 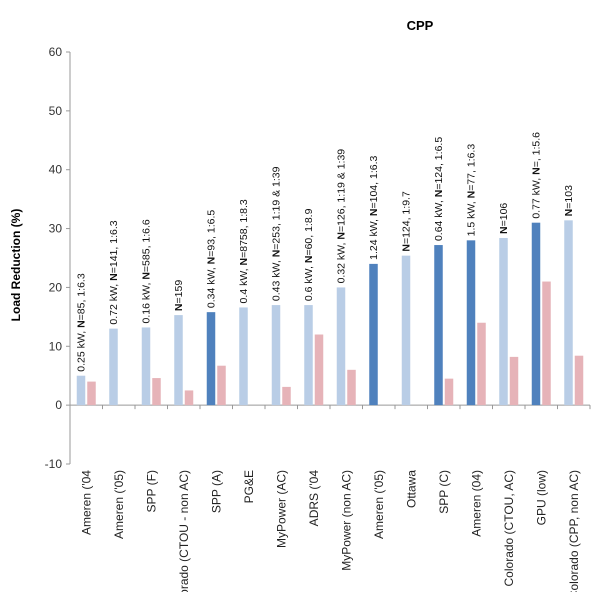 I want to click on x-category-label: SPP (C), so click(x=444, y=492).